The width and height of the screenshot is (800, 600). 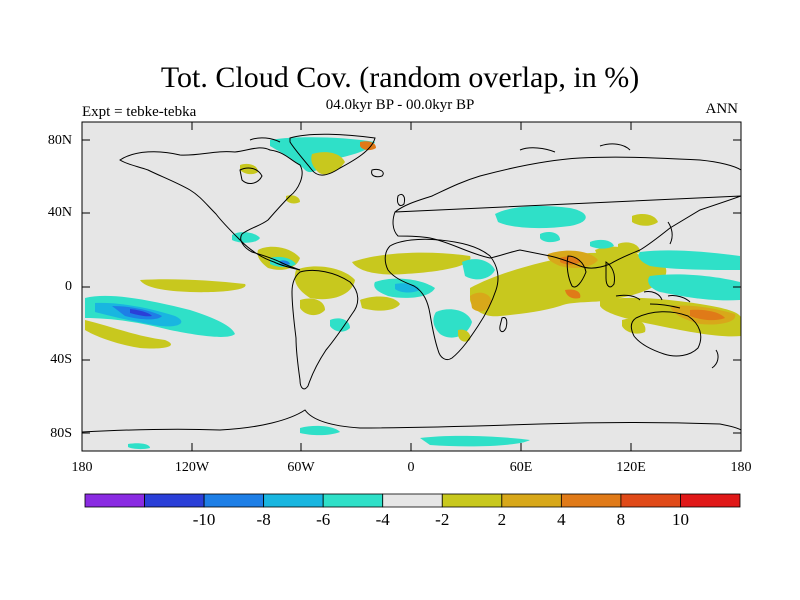 What do you see at coordinates (715, 359) in the screenshot?
I see `coastline-new-zealand` at bounding box center [715, 359].